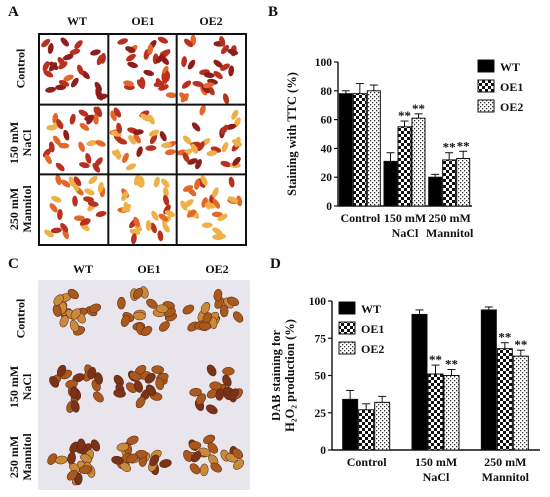  I want to click on dab-seed-photo-image, so click(146, 386).